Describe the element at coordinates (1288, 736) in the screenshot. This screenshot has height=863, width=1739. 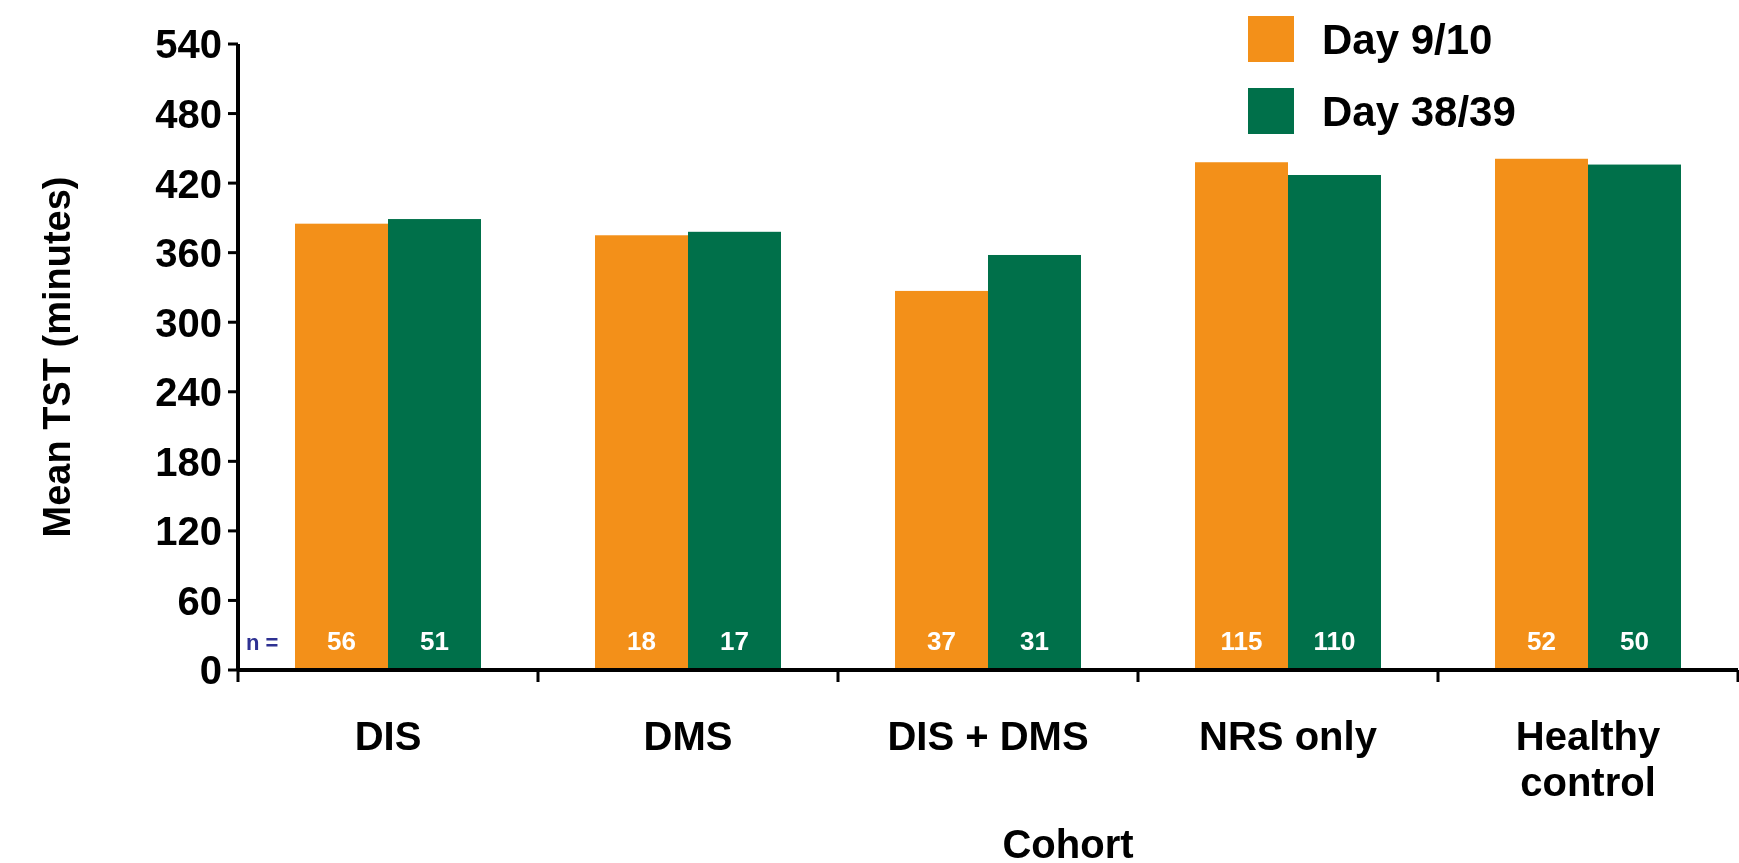
I see `x-tick-label: NRS only` at that location.